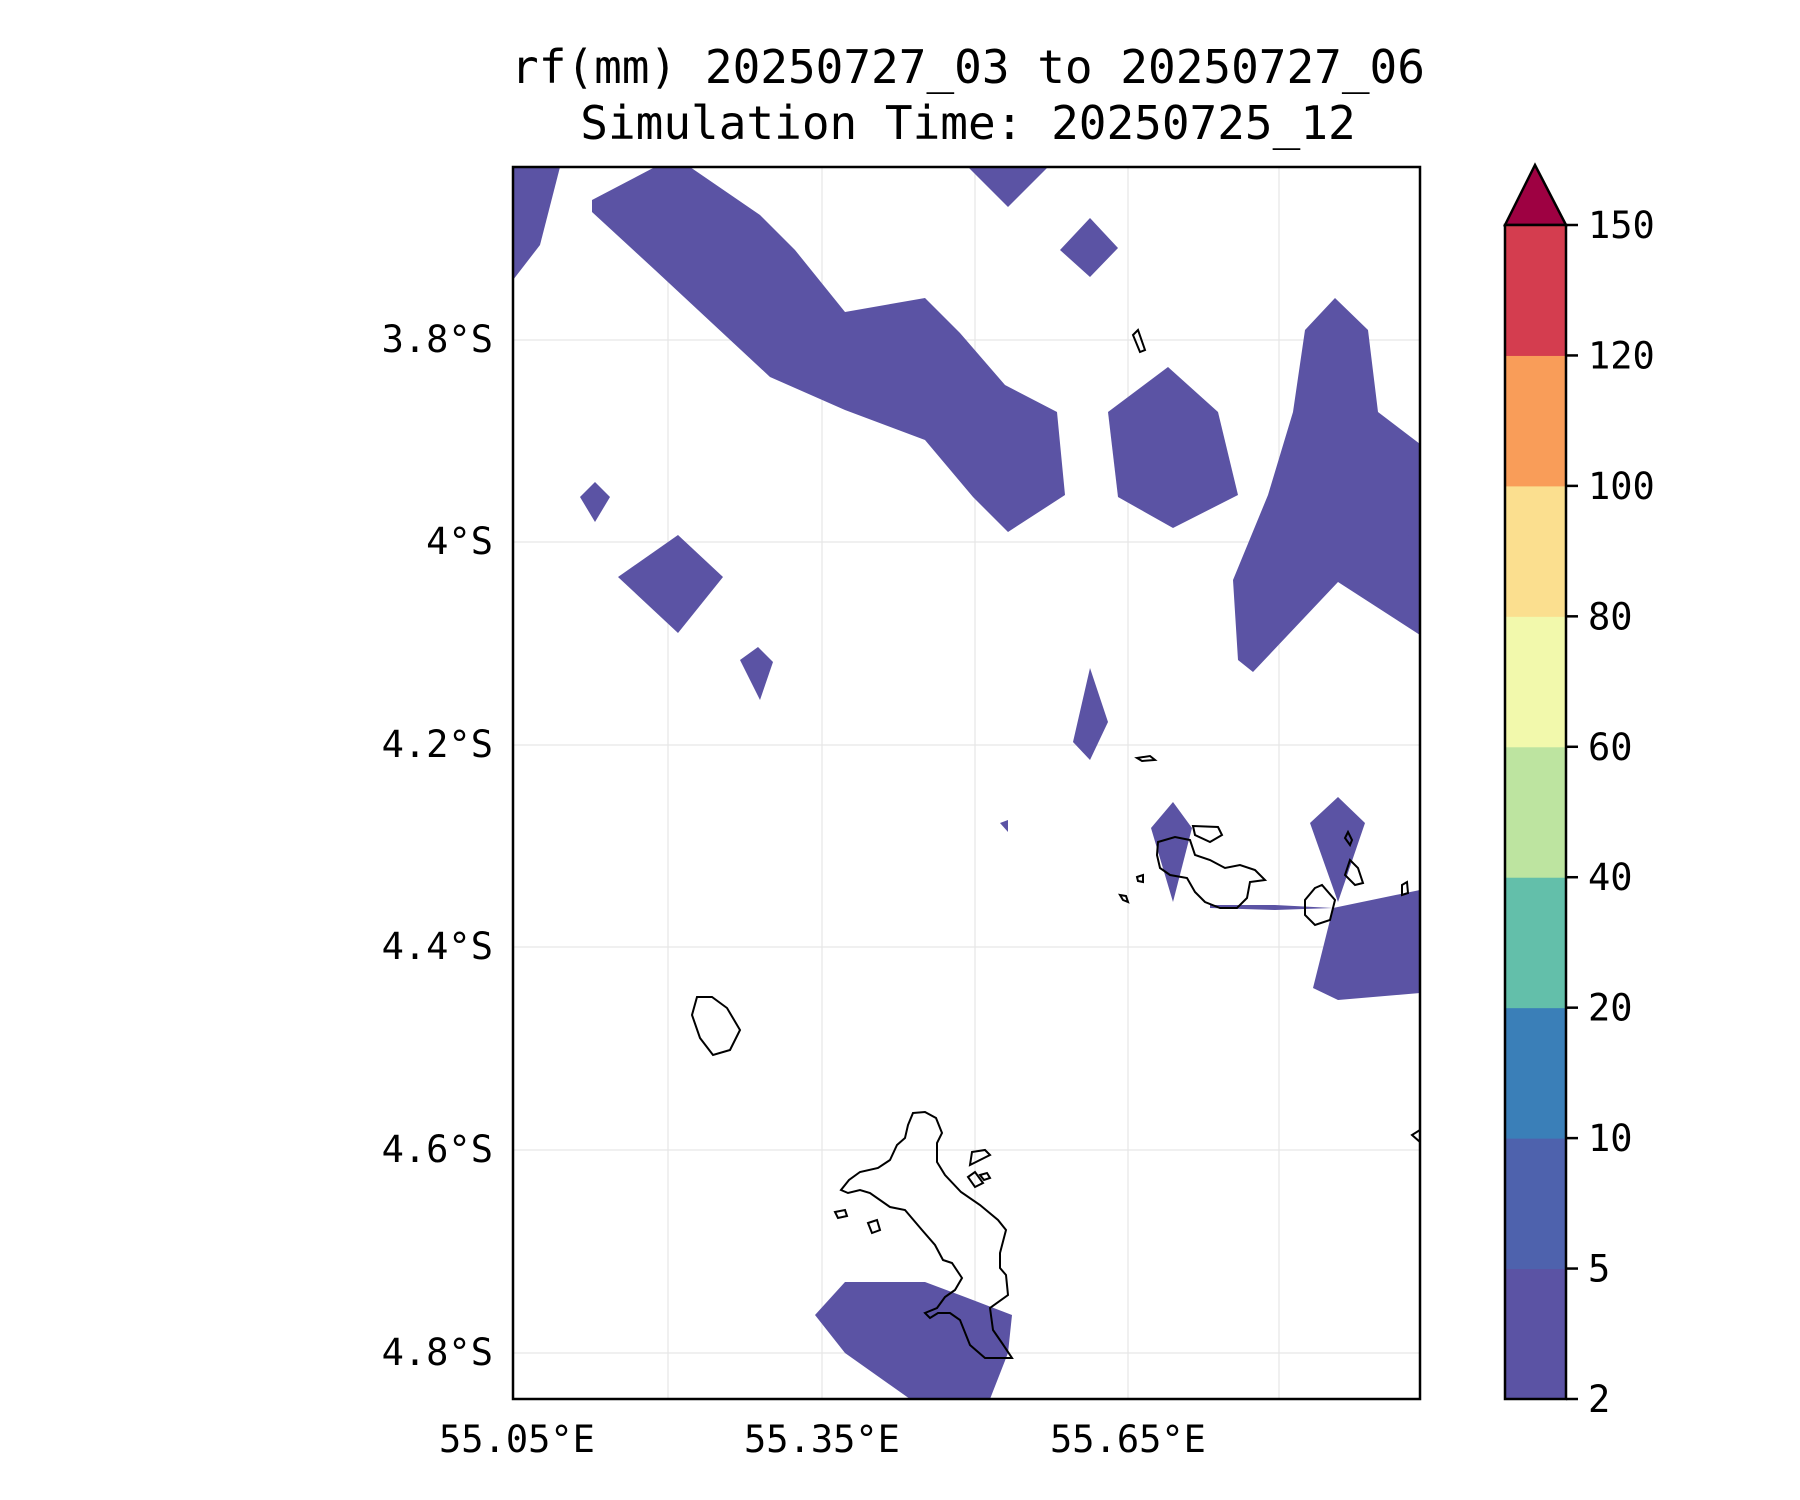  Describe the element at coordinates (459, 541) in the screenshot. I see `lat-tick-label: 4°S` at that location.